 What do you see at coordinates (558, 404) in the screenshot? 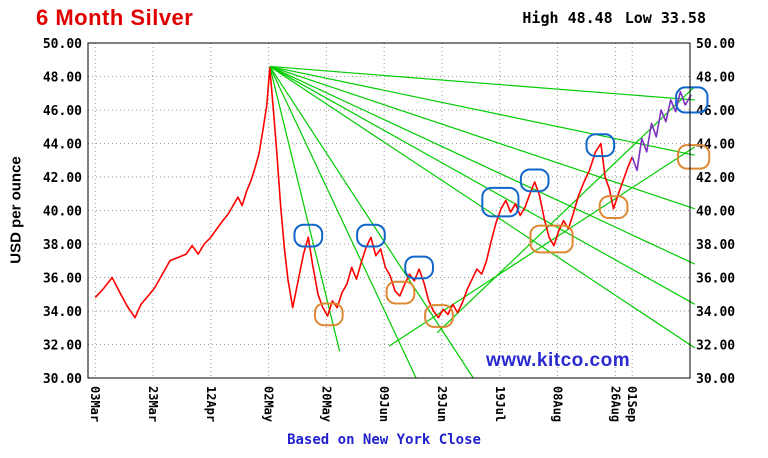
I see `x-tick-label: 08Aug` at bounding box center [558, 404].